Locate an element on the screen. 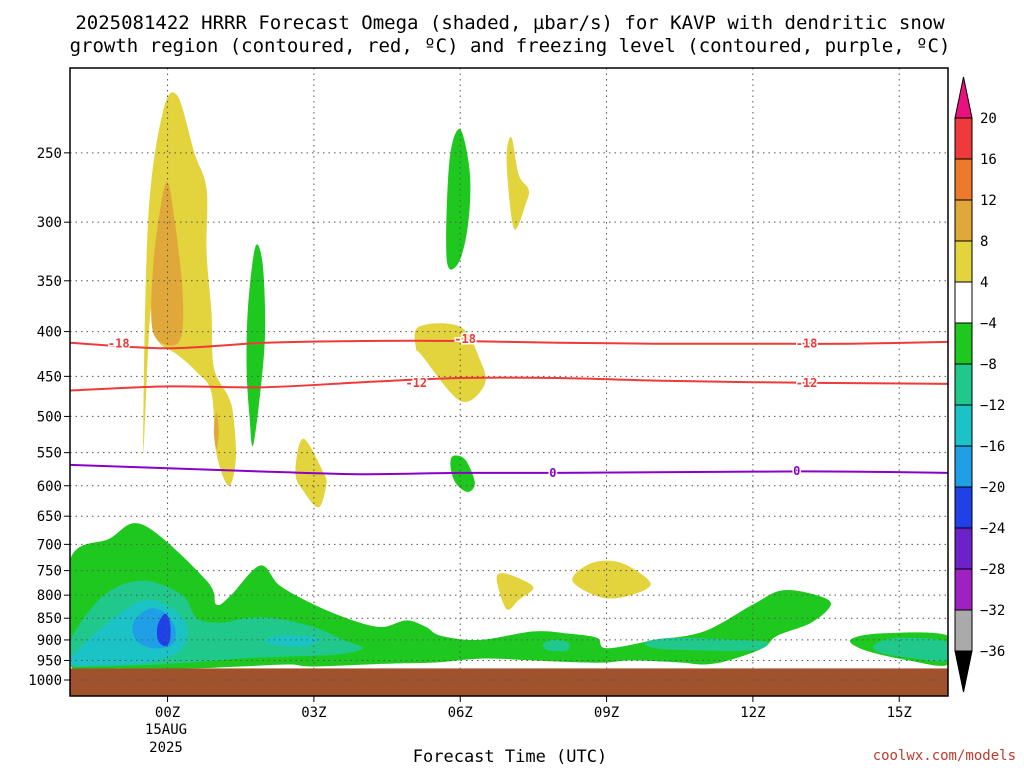 This screenshot has height=768, width=1024. colorbar-label-8: −16 is located at coordinates (992, 447).